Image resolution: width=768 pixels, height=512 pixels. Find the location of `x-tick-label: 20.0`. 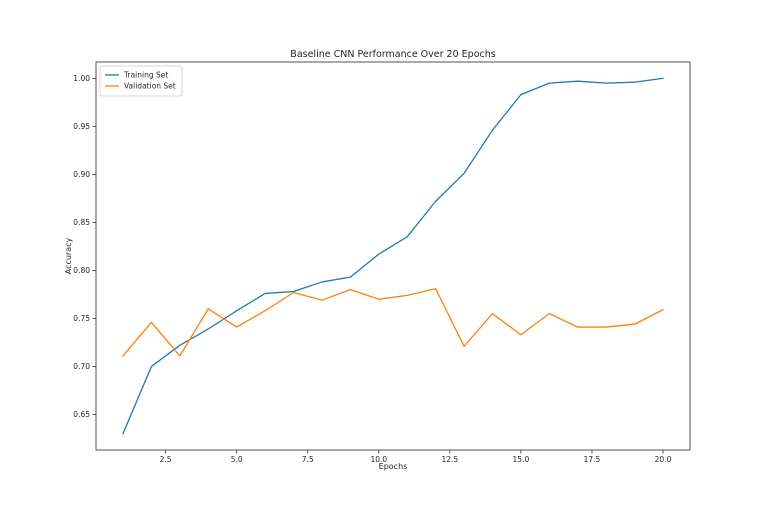

x-tick-label: 20.0 is located at coordinates (663, 459).